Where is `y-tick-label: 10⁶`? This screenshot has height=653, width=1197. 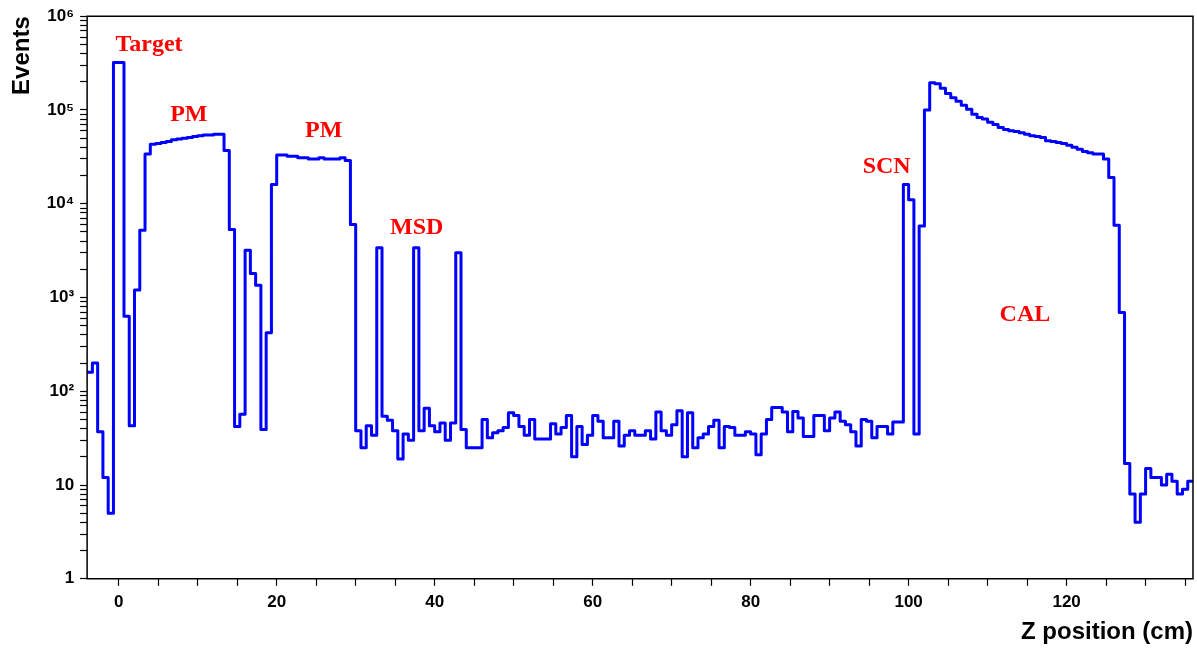
y-tick-label: 10⁶ is located at coordinates (61, 15).